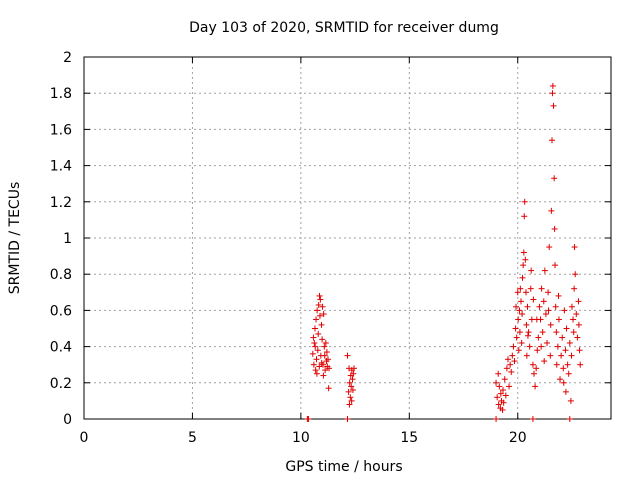  I want to click on x-tick-label: 20, so click(518, 438).